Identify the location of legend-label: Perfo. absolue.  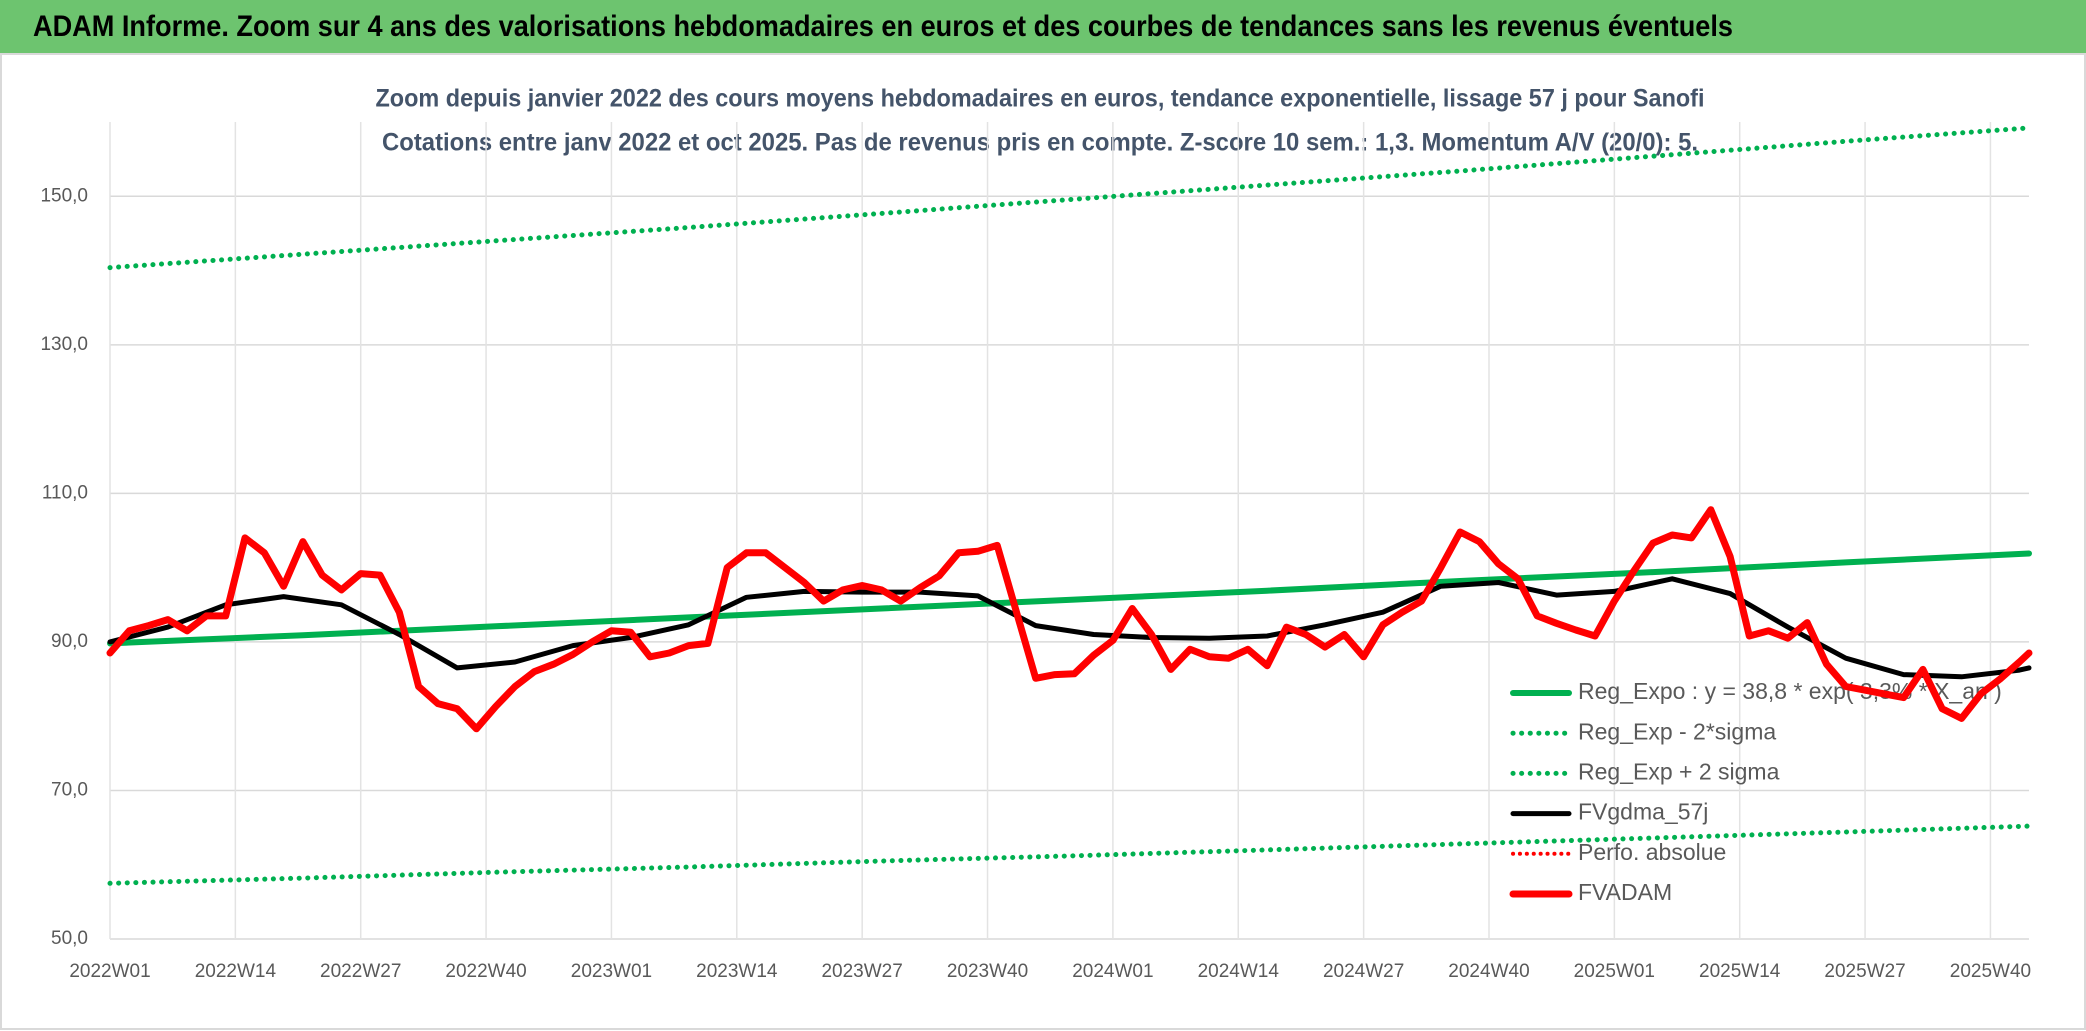
(1652, 852).